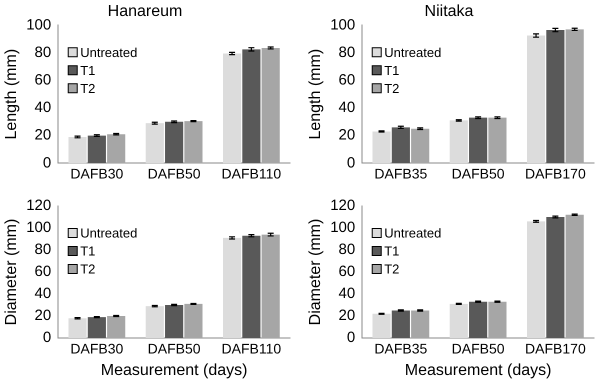  I want to click on chart-title: Niitaka, so click(449, 11).